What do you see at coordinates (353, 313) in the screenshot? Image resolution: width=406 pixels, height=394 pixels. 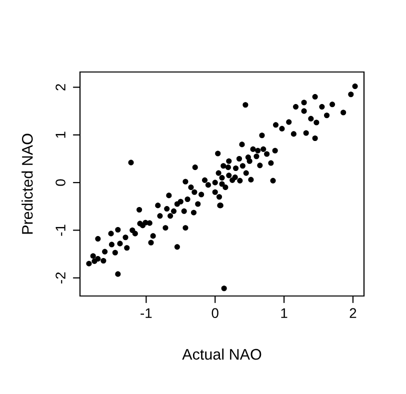 I see `x-tick-label: 2` at bounding box center [353, 313].